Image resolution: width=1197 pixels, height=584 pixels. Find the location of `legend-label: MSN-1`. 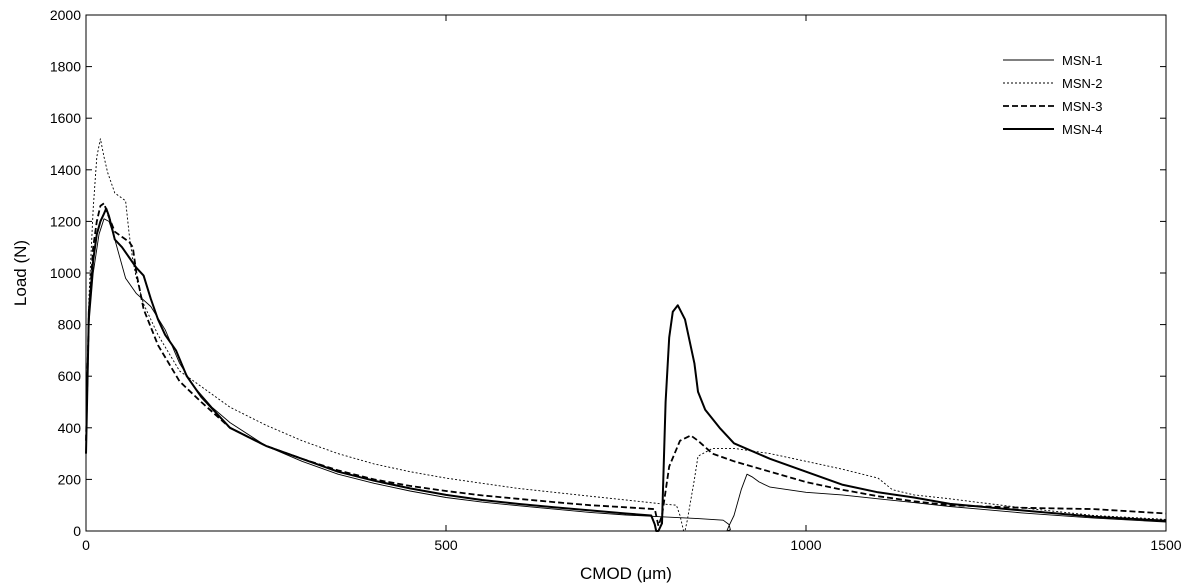

legend-label: MSN-1 is located at coordinates (1082, 60).